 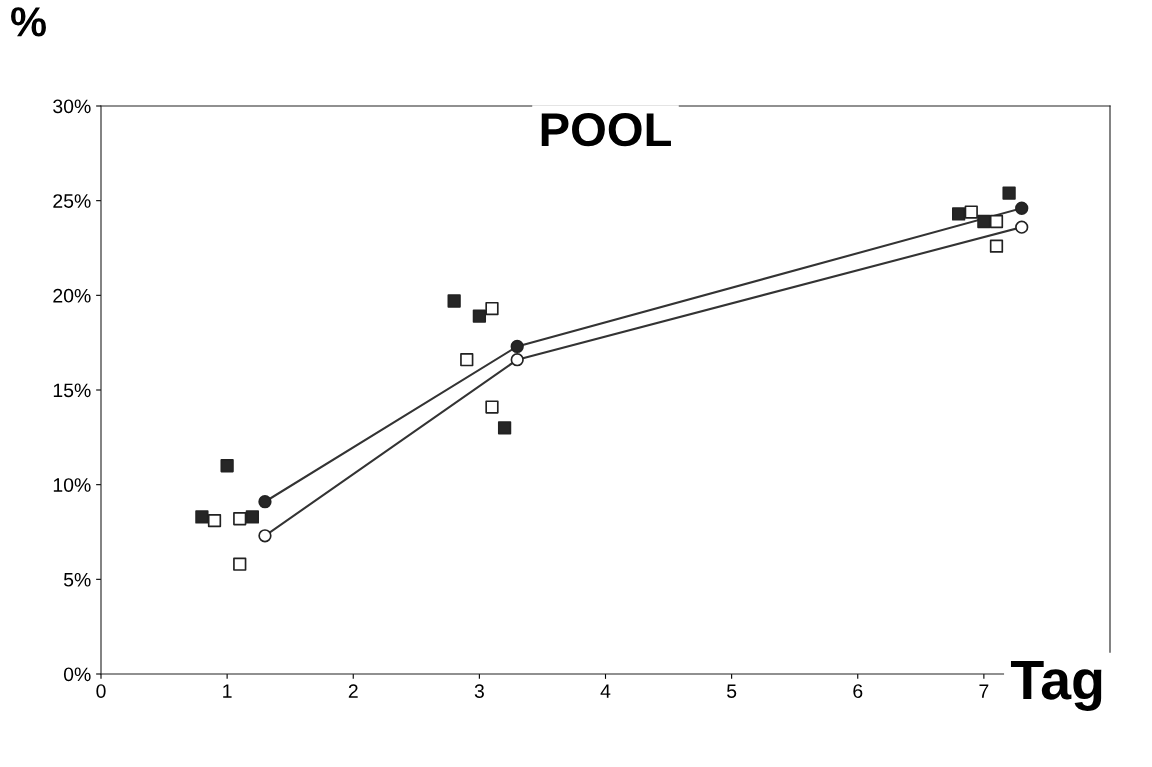 I want to click on y-tick-label: 30%, so click(x=72, y=106).